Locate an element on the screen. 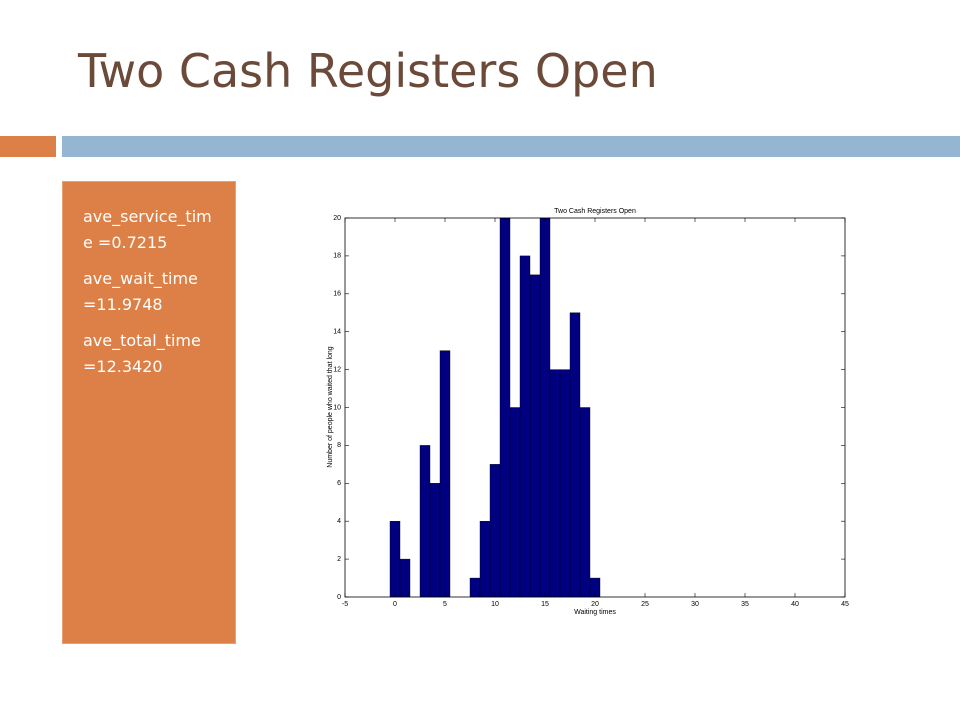 The width and height of the screenshot is (960, 720). text-line: ave_total_time =12.3420 is located at coordinates (142, 353).